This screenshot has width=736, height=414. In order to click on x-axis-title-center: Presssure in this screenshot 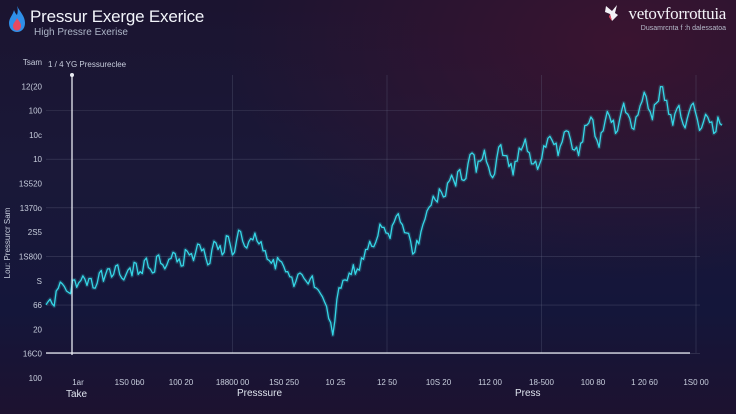, I will do `click(259, 393)`.